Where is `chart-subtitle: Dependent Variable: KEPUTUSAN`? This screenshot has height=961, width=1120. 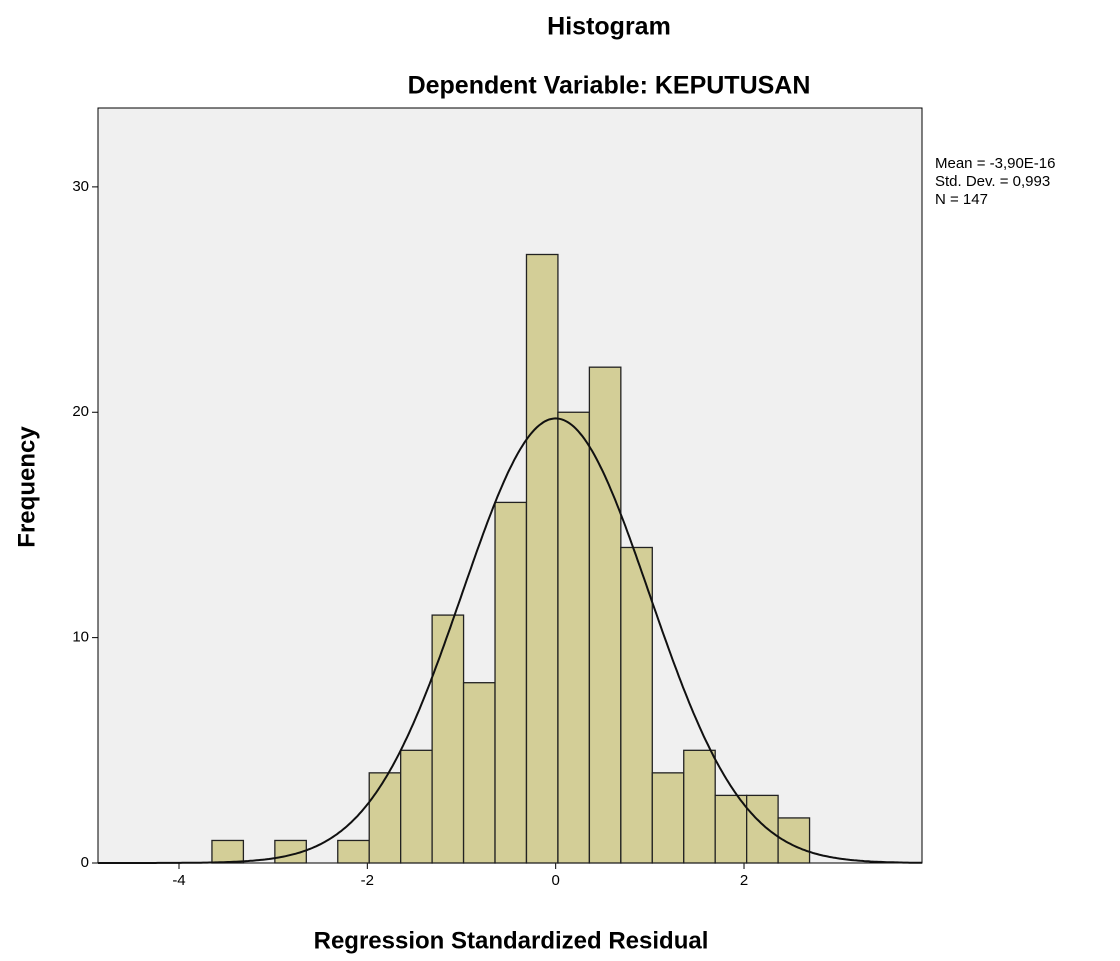
chart-subtitle: Dependent Variable: KEPUTUSAN is located at coordinates (609, 86).